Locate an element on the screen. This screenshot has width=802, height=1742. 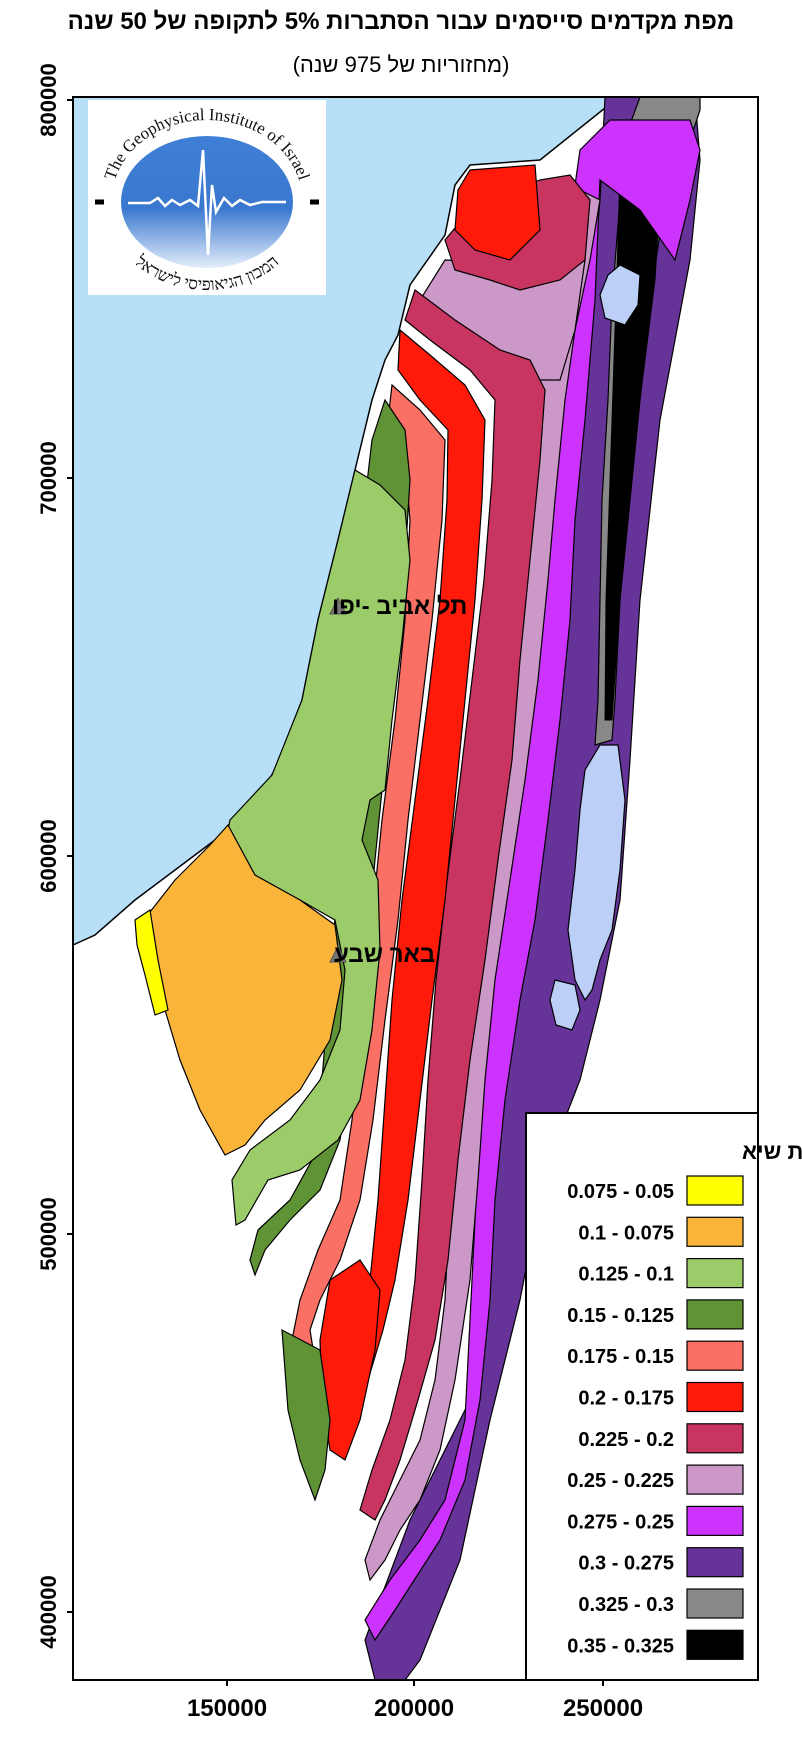
legend-item: 0.125 - 0.1 is located at coordinates (661, 1273).